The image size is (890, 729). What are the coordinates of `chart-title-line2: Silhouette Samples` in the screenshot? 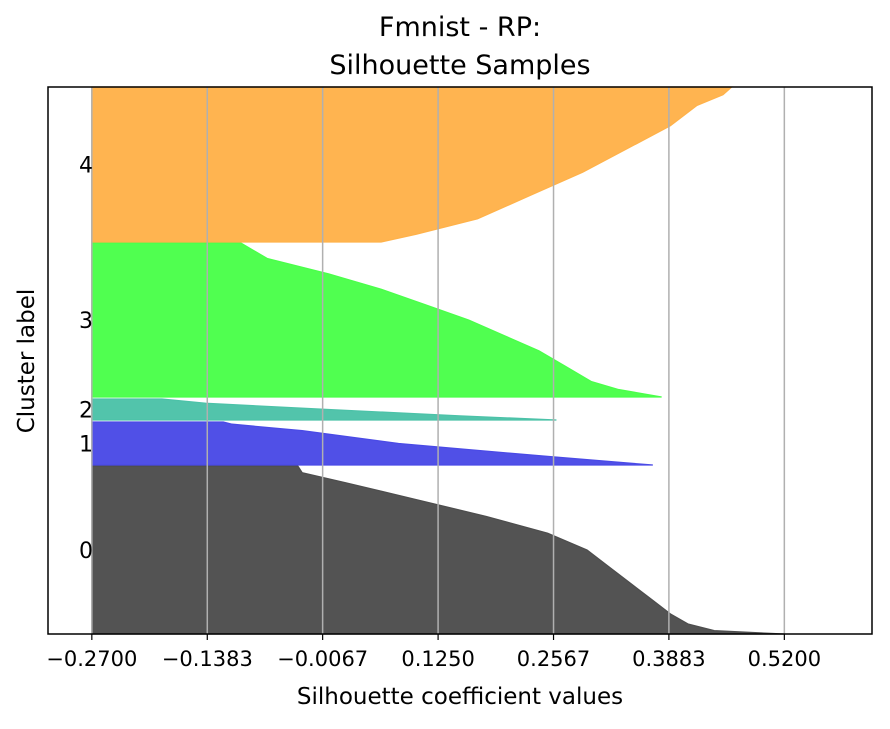 It's located at (459, 65).